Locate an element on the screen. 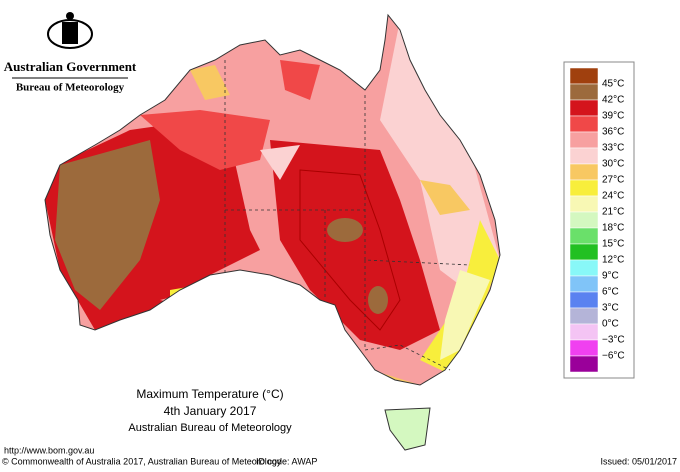  legend-label: 6°C is located at coordinates (610, 292).